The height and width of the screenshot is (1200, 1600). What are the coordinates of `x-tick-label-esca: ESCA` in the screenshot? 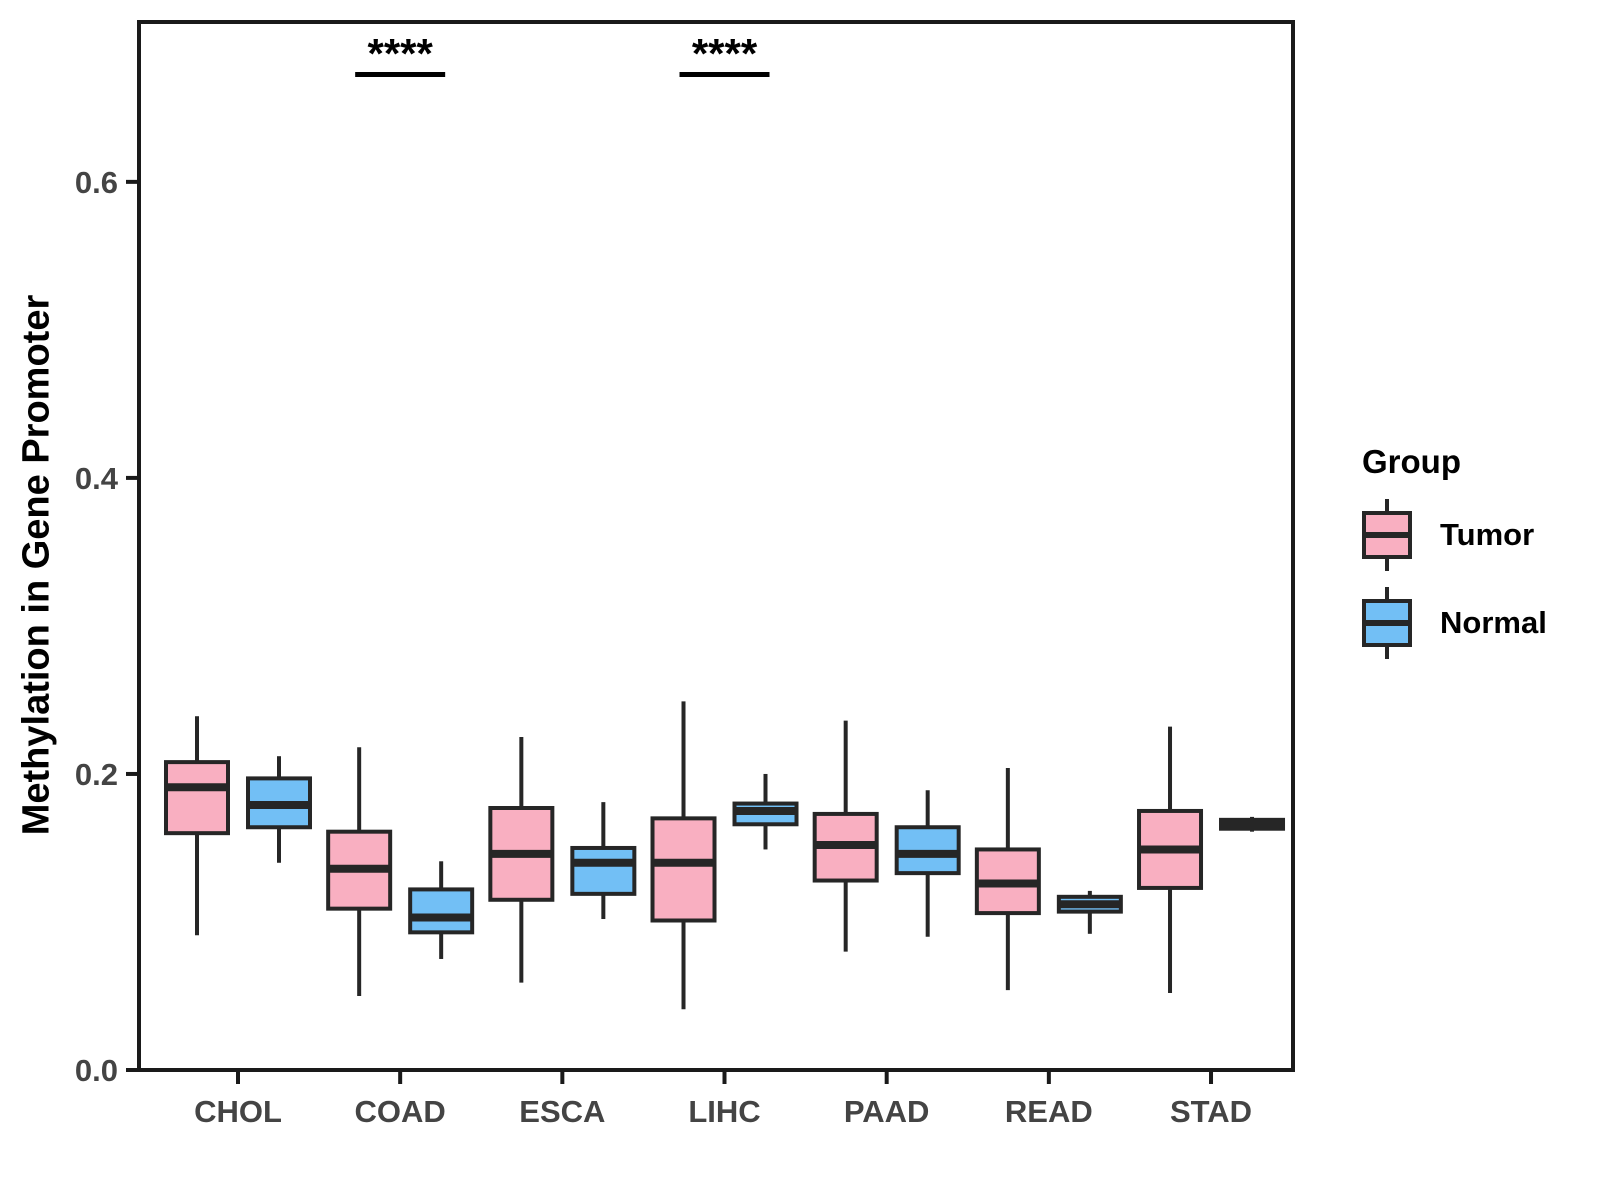 It's located at (562, 1111).